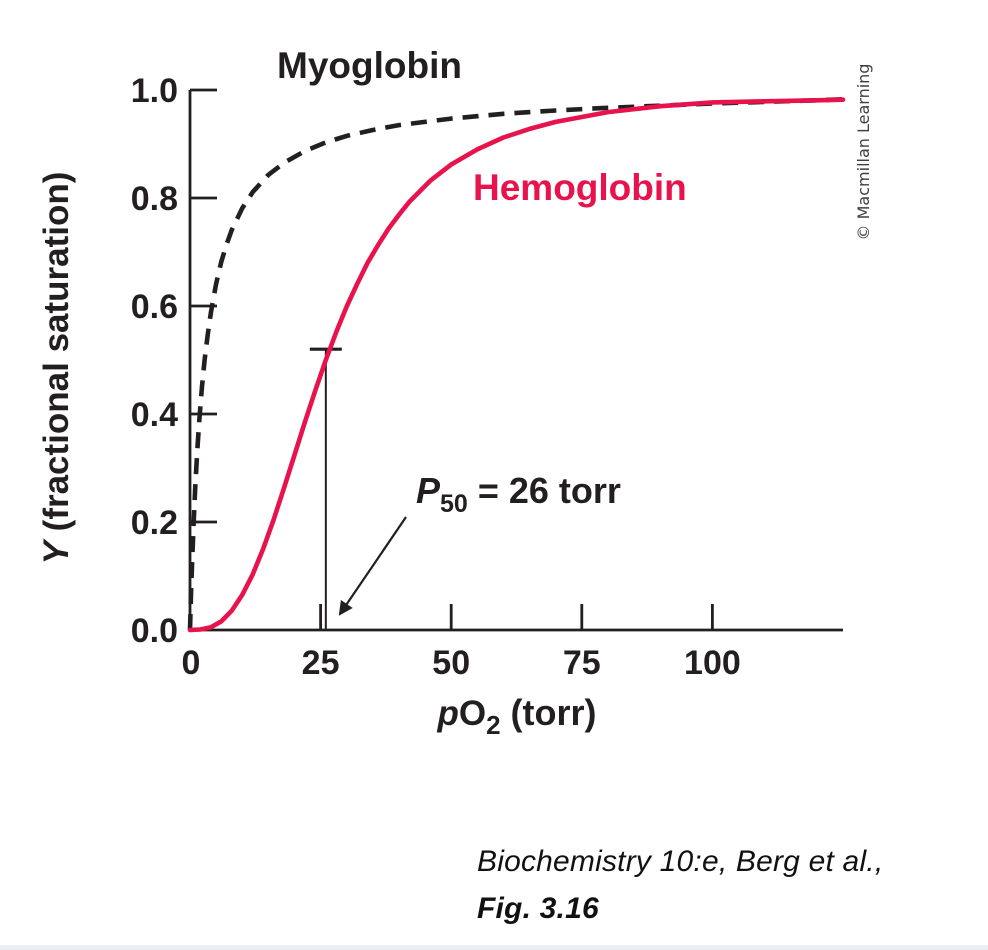 Image resolution: width=988 pixels, height=950 pixels. What do you see at coordinates (451, 663) in the screenshot?
I see `x-tick-label-50: 50` at bounding box center [451, 663].